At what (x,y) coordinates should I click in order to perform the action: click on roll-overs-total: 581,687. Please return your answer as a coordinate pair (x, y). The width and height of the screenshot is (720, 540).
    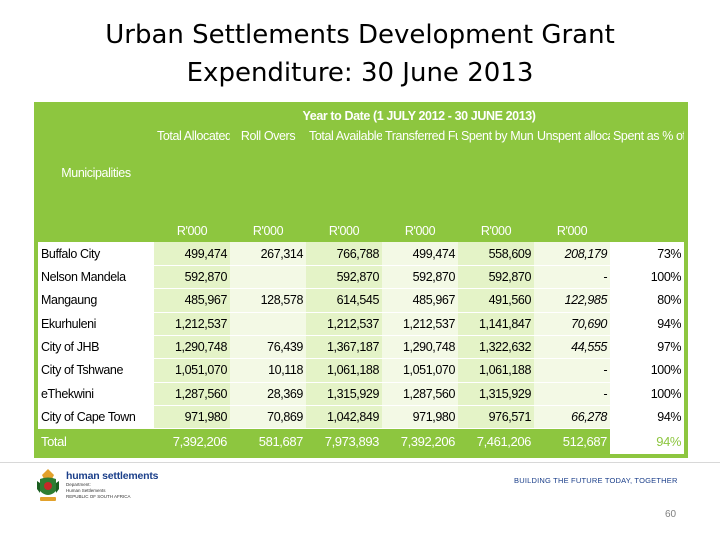
    Looking at the image, I should click on (268, 442).